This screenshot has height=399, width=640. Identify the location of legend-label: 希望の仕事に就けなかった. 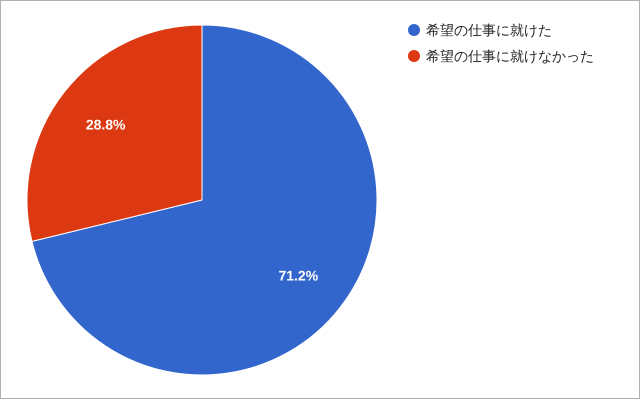
(510, 56).